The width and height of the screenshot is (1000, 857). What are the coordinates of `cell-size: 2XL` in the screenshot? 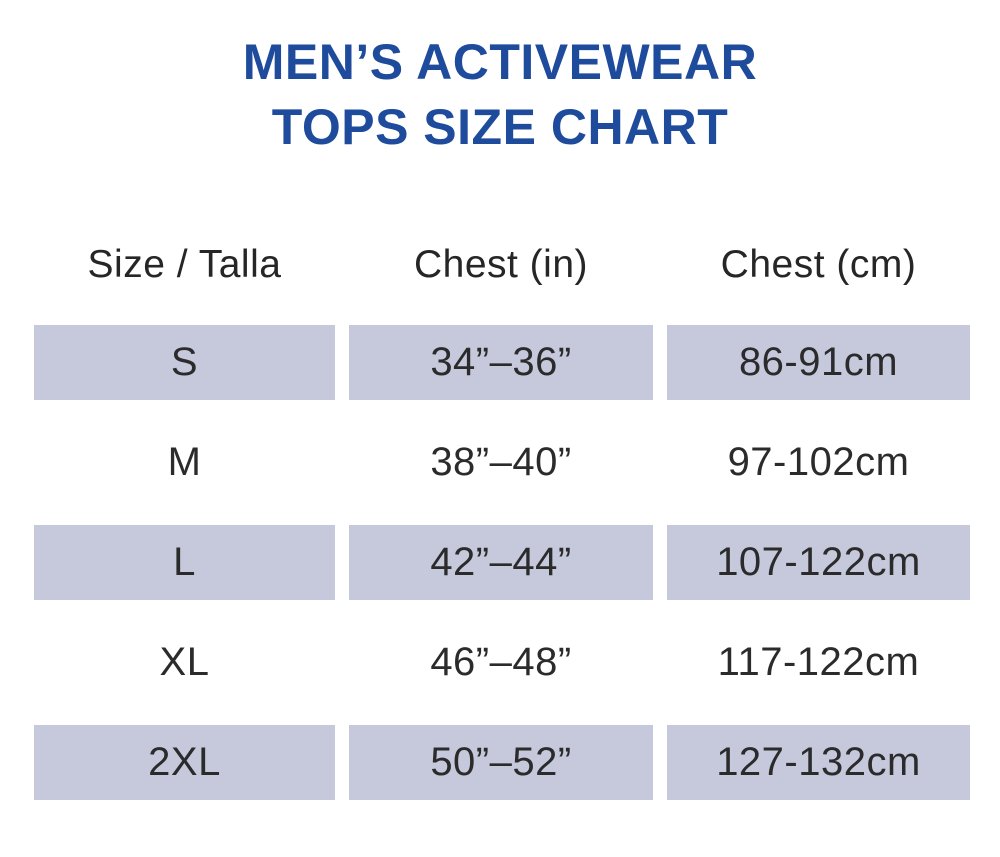 It's located at (184, 762).